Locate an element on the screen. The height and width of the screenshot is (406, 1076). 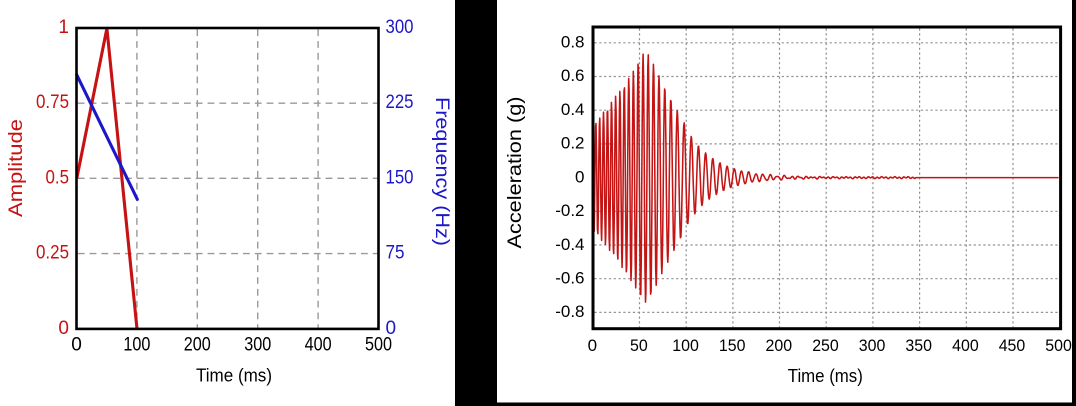
svg-text: 75 is located at coordinates (395, 253).